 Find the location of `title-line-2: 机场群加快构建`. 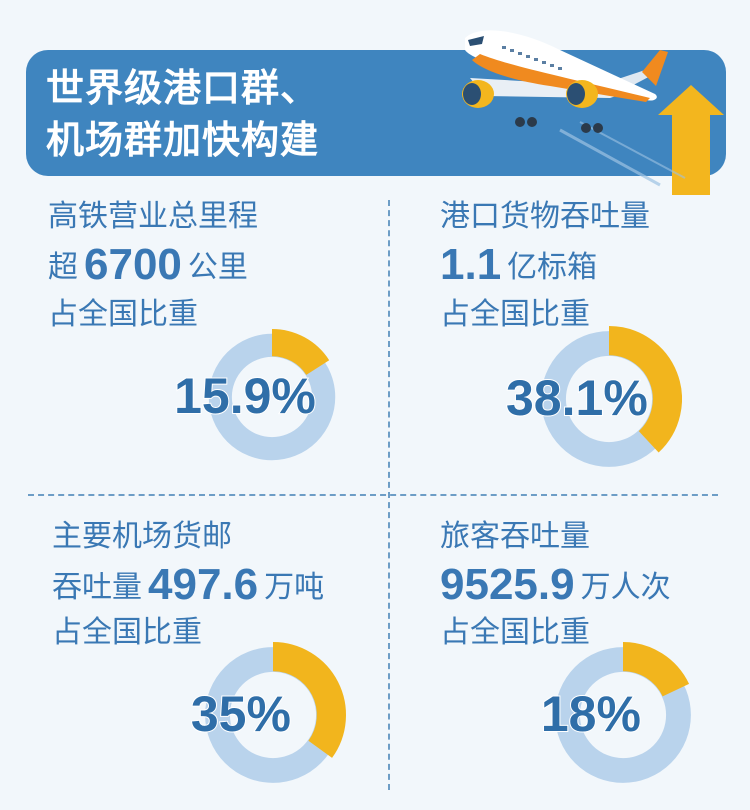

title-line-2: 机场群加快构建 is located at coordinates (183, 140).